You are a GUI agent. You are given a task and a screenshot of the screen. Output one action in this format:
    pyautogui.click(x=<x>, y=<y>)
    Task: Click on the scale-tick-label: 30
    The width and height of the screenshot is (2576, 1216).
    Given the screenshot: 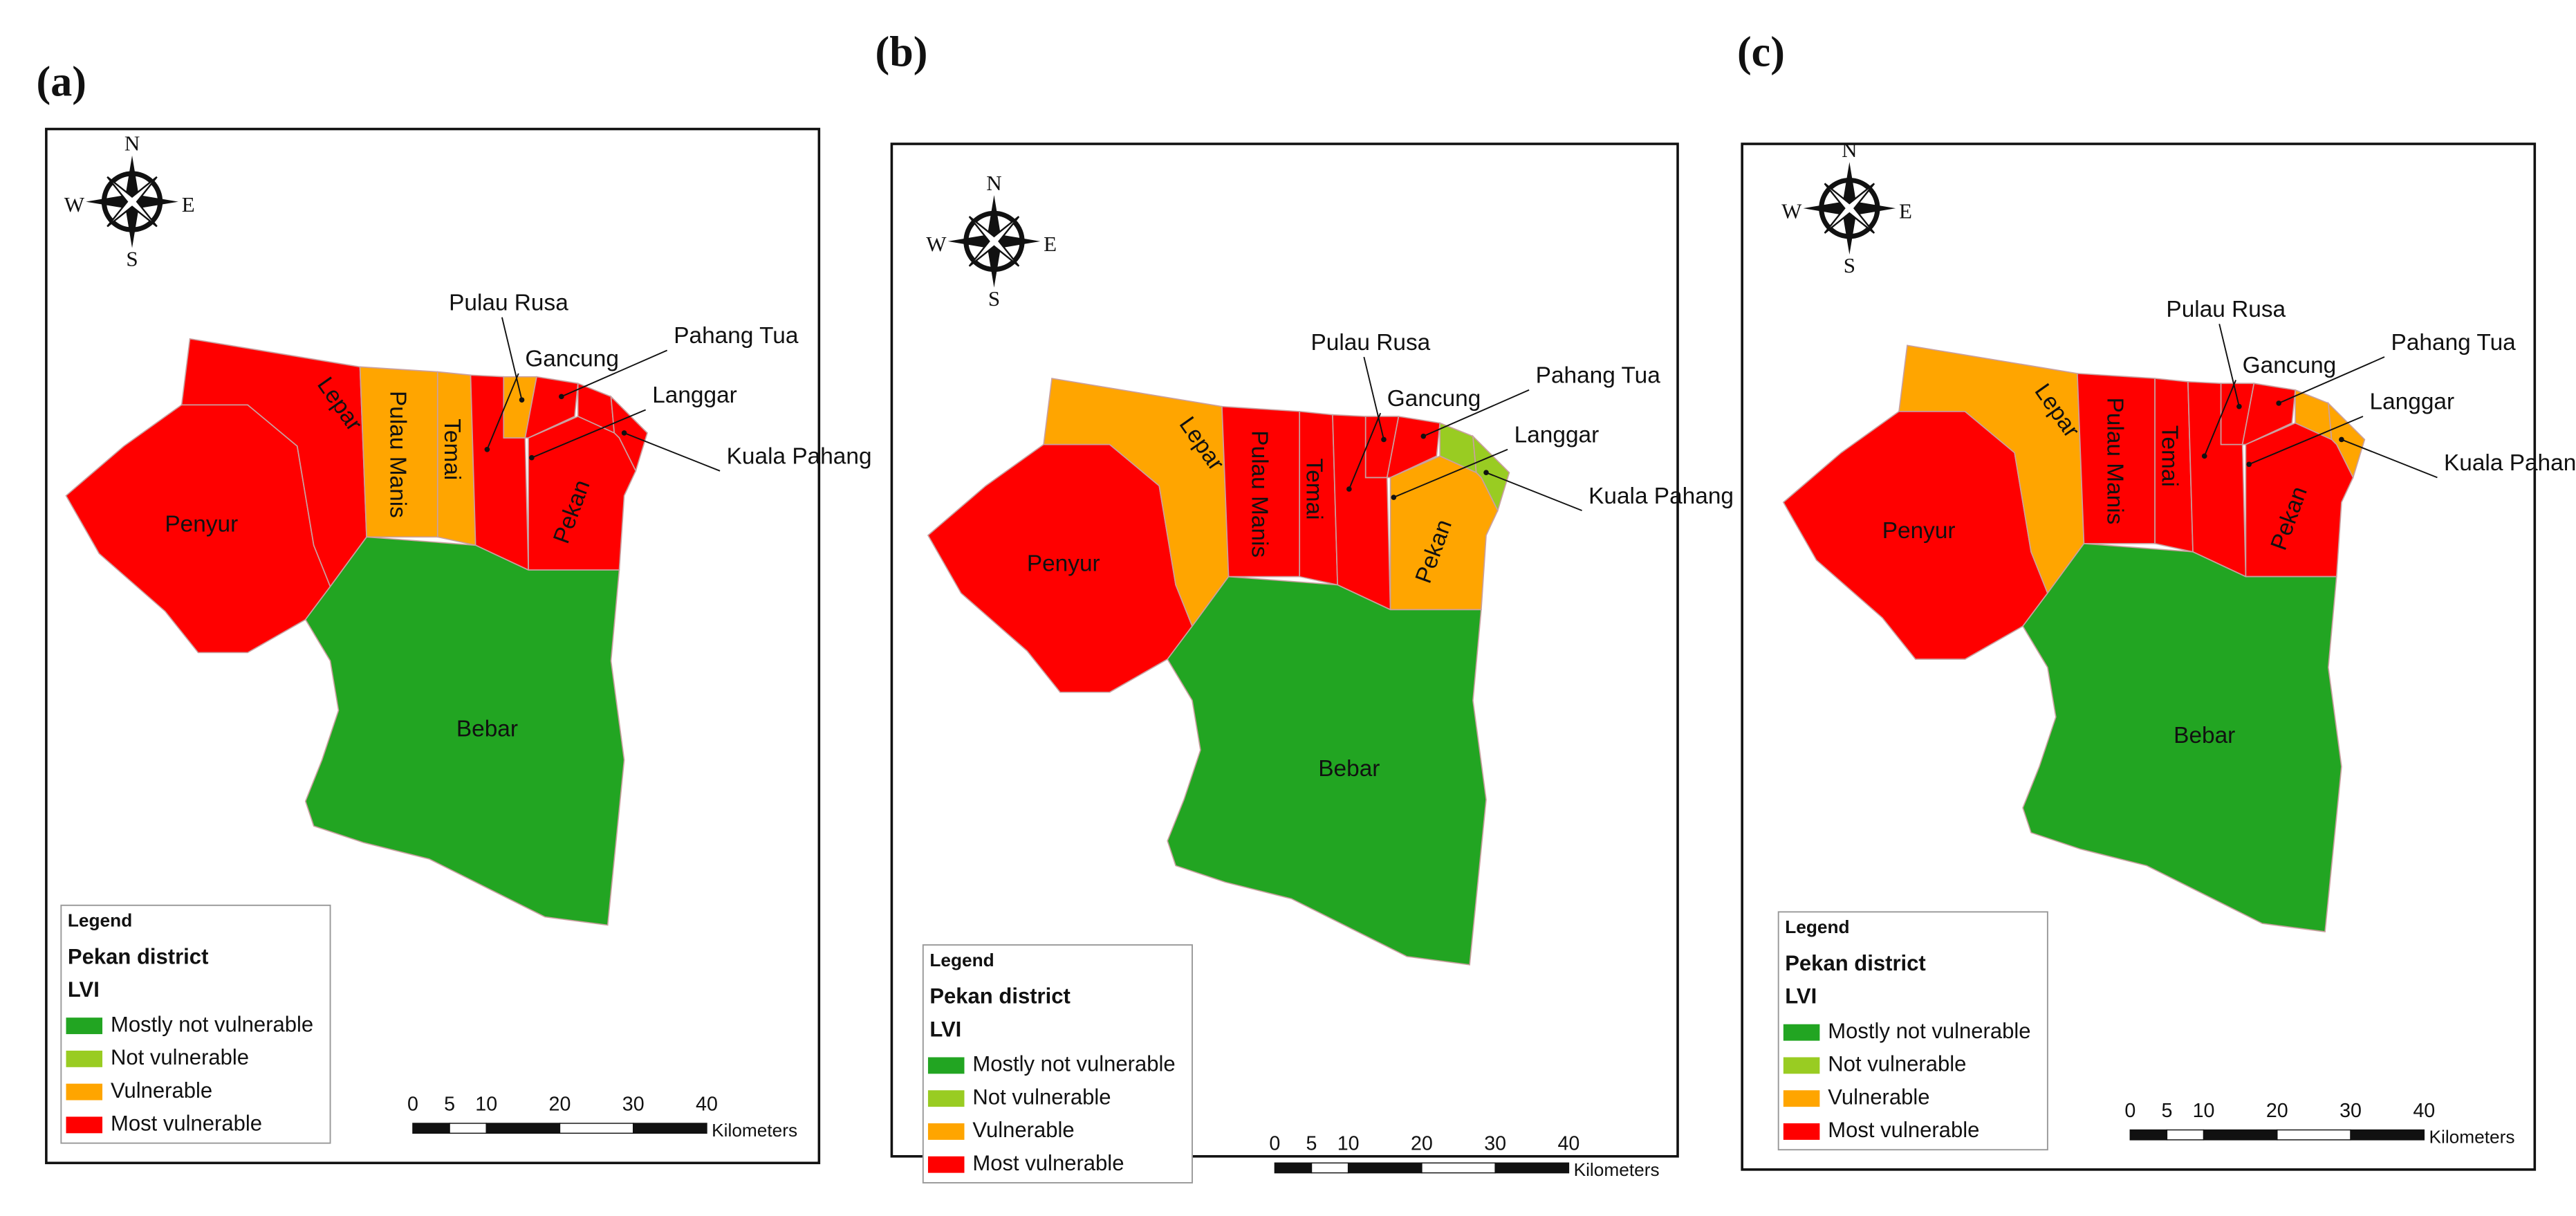 What is the action you would take?
    pyautogui.click(x=1495, y=1144)
    